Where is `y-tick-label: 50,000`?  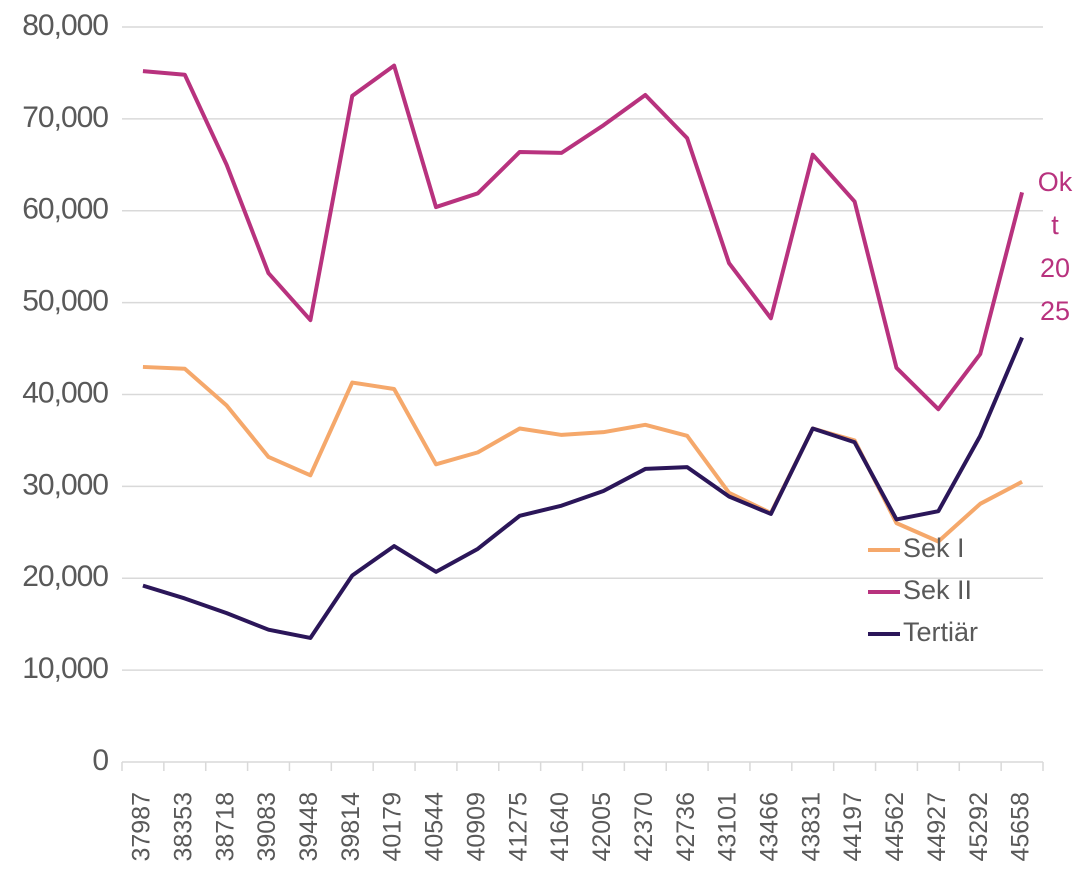
y-tick-label: 50,000 is located at coordinates (65, 301).